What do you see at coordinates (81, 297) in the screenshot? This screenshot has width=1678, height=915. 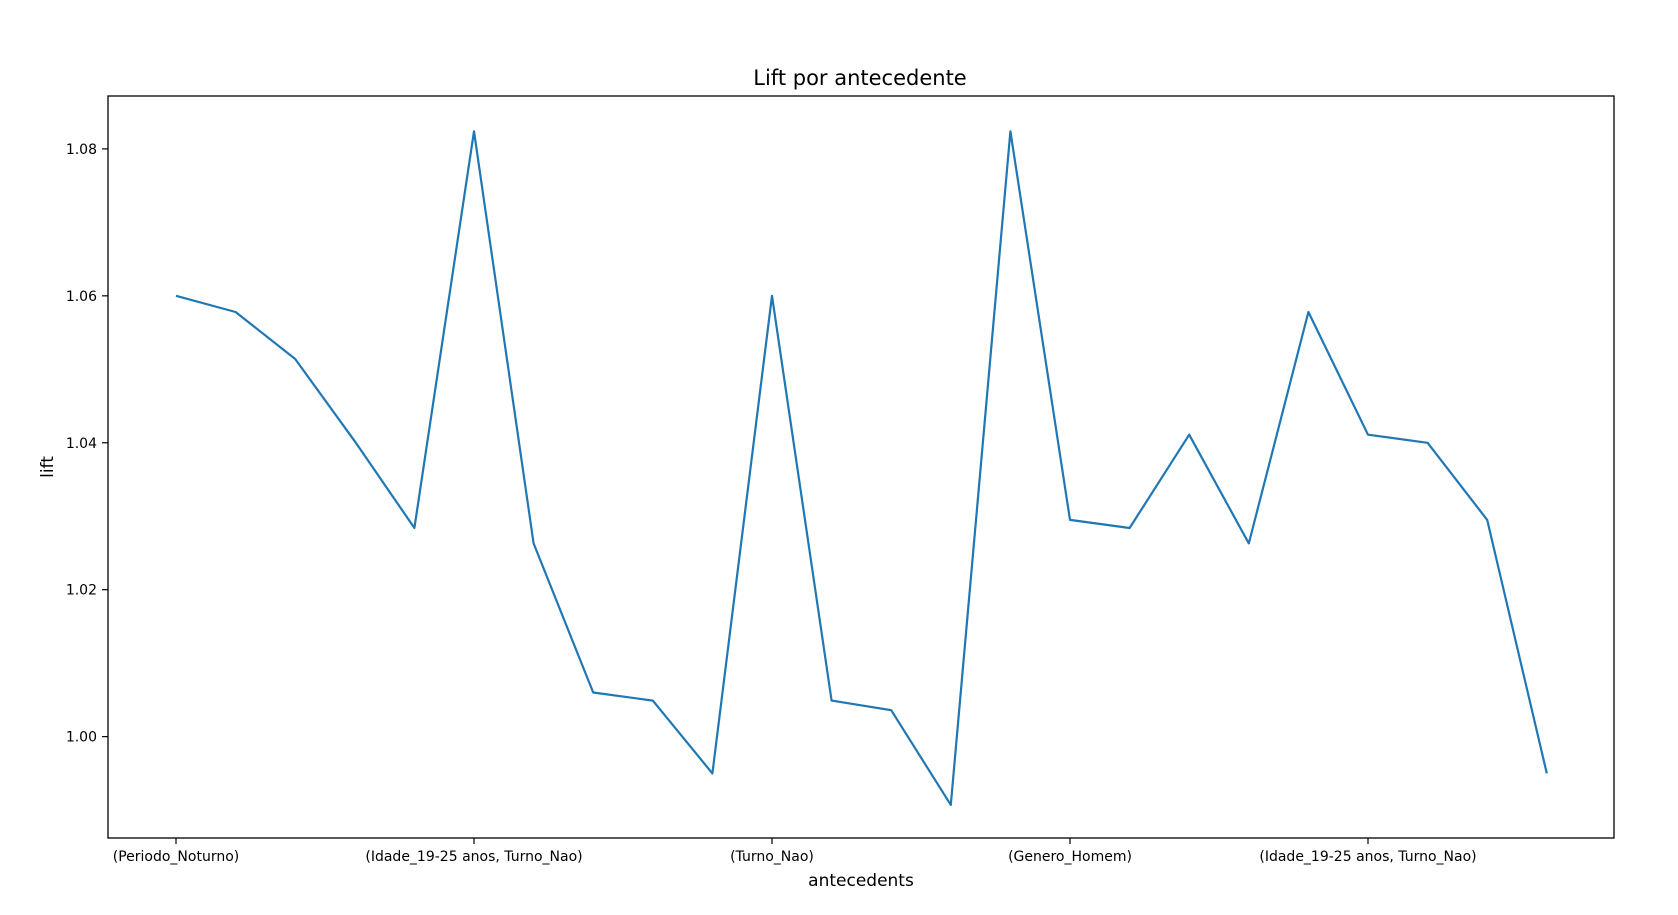 I see `y-tick-label: 1.06` at bounding box center [81, 297].